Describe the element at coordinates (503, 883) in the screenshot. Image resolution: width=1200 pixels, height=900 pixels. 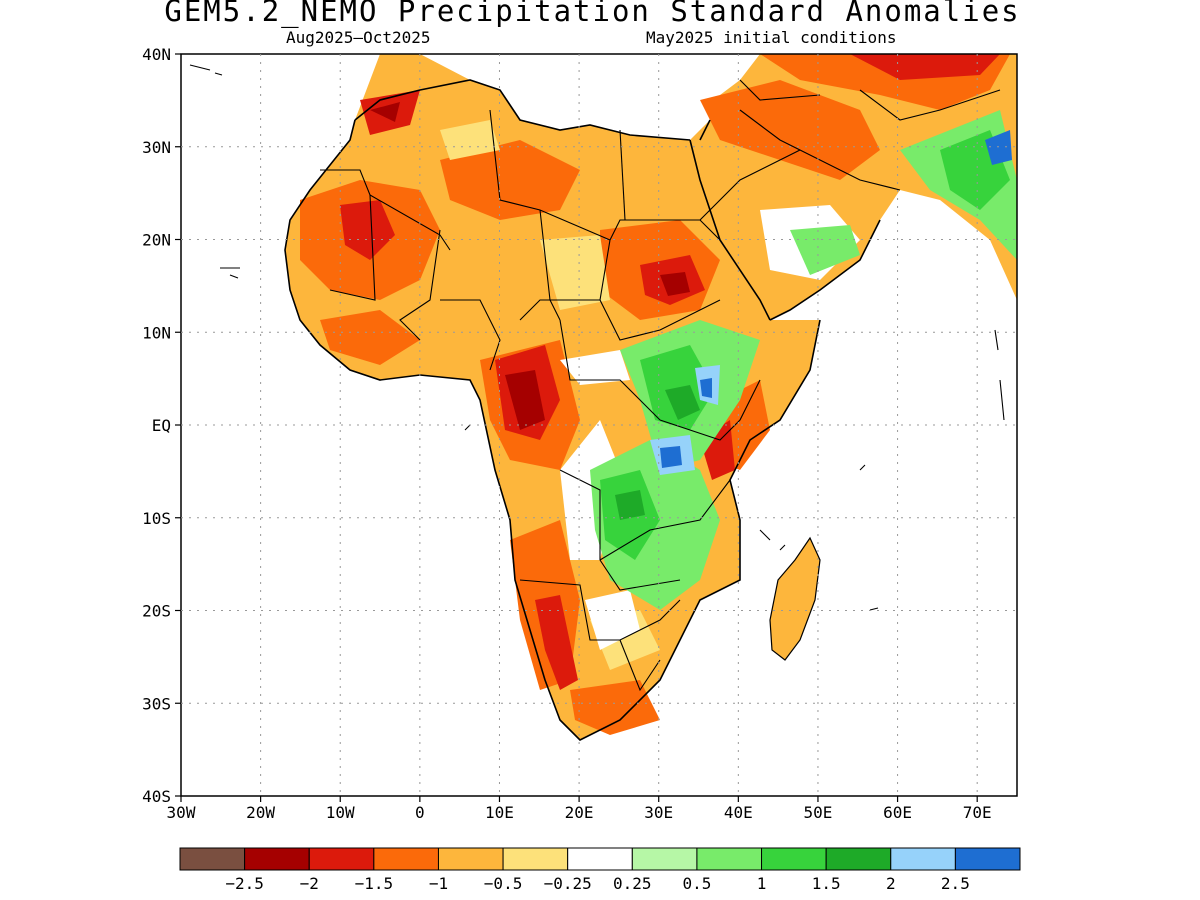
I see `legend-label: −0.5` at that location.